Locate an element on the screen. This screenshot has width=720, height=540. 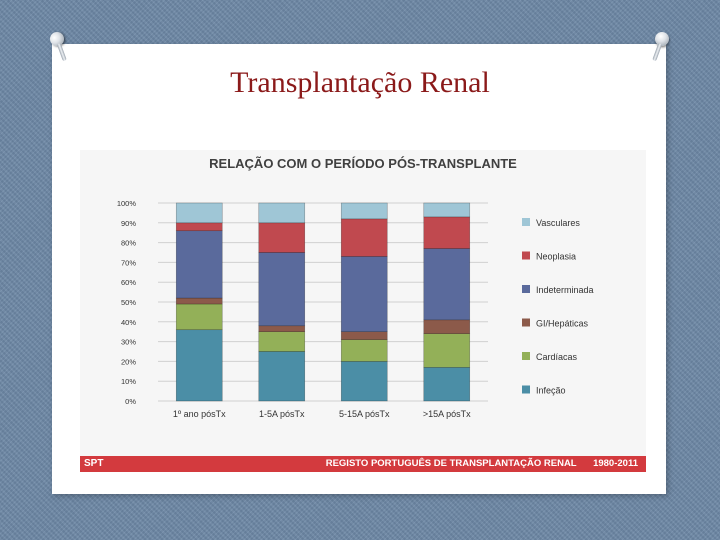
x-tick-label: >15A pósTx is located at coordinates (447, 414).